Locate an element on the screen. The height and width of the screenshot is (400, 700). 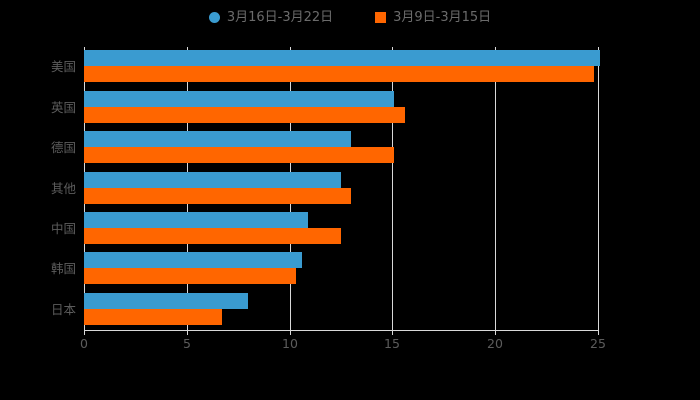
y-category-label: 日本 is located at coordinates (63, 309).